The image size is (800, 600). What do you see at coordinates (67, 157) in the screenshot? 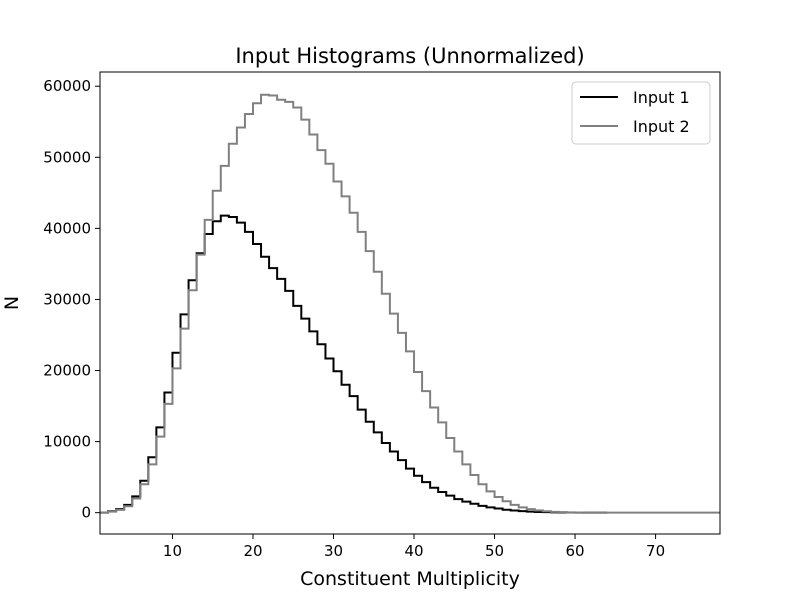
I see `y-tick-label: 50000` at bounding box center [67, 157].